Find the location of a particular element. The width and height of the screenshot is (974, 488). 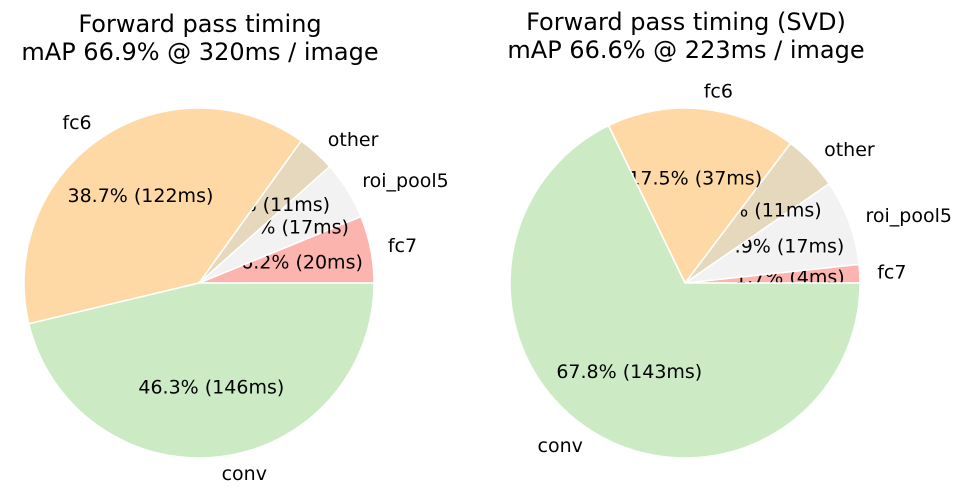

chart-2-subtitle: mAP 66.6% @ 223ms / image is located at coordinates (686, 50).